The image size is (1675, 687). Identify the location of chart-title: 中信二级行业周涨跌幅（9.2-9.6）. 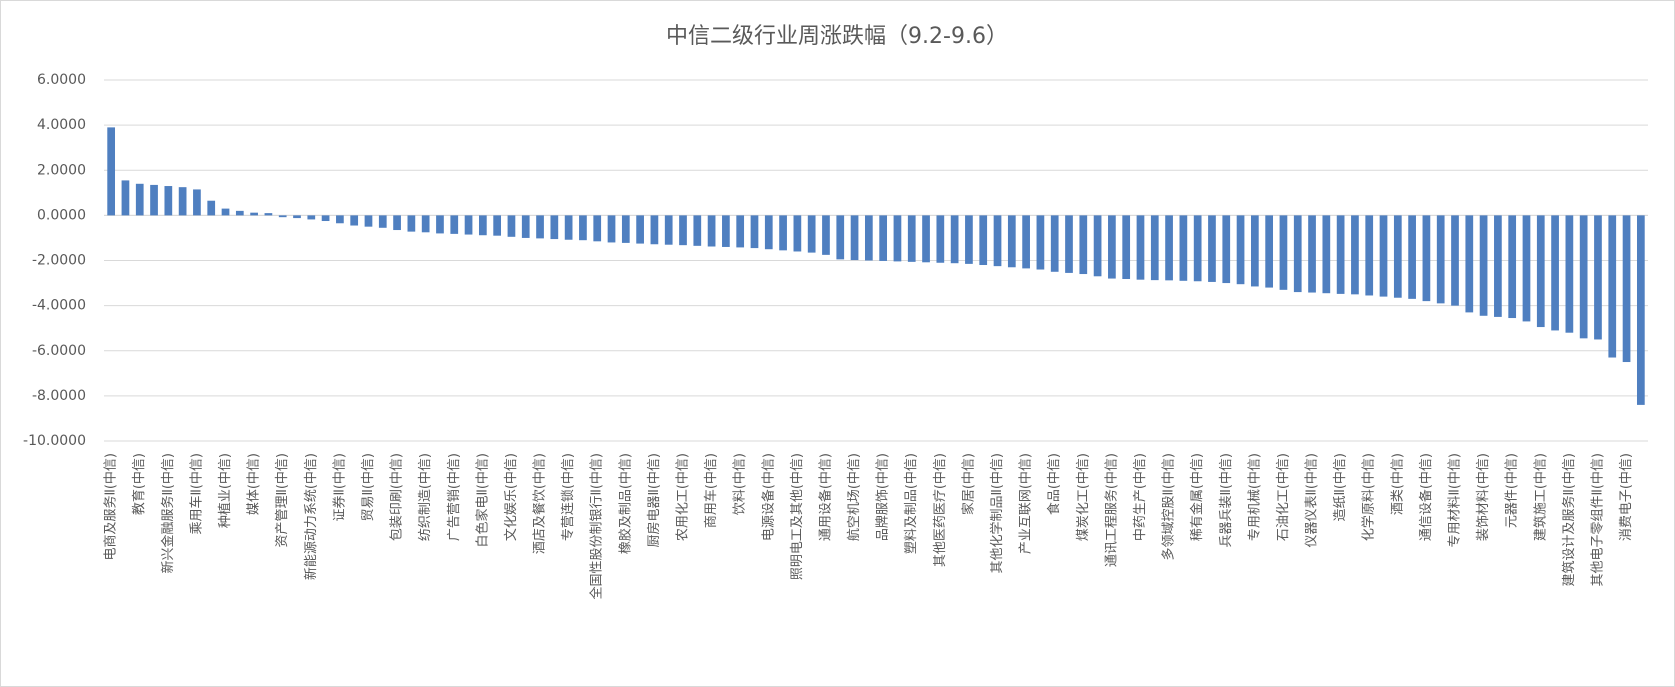
(837, 36).